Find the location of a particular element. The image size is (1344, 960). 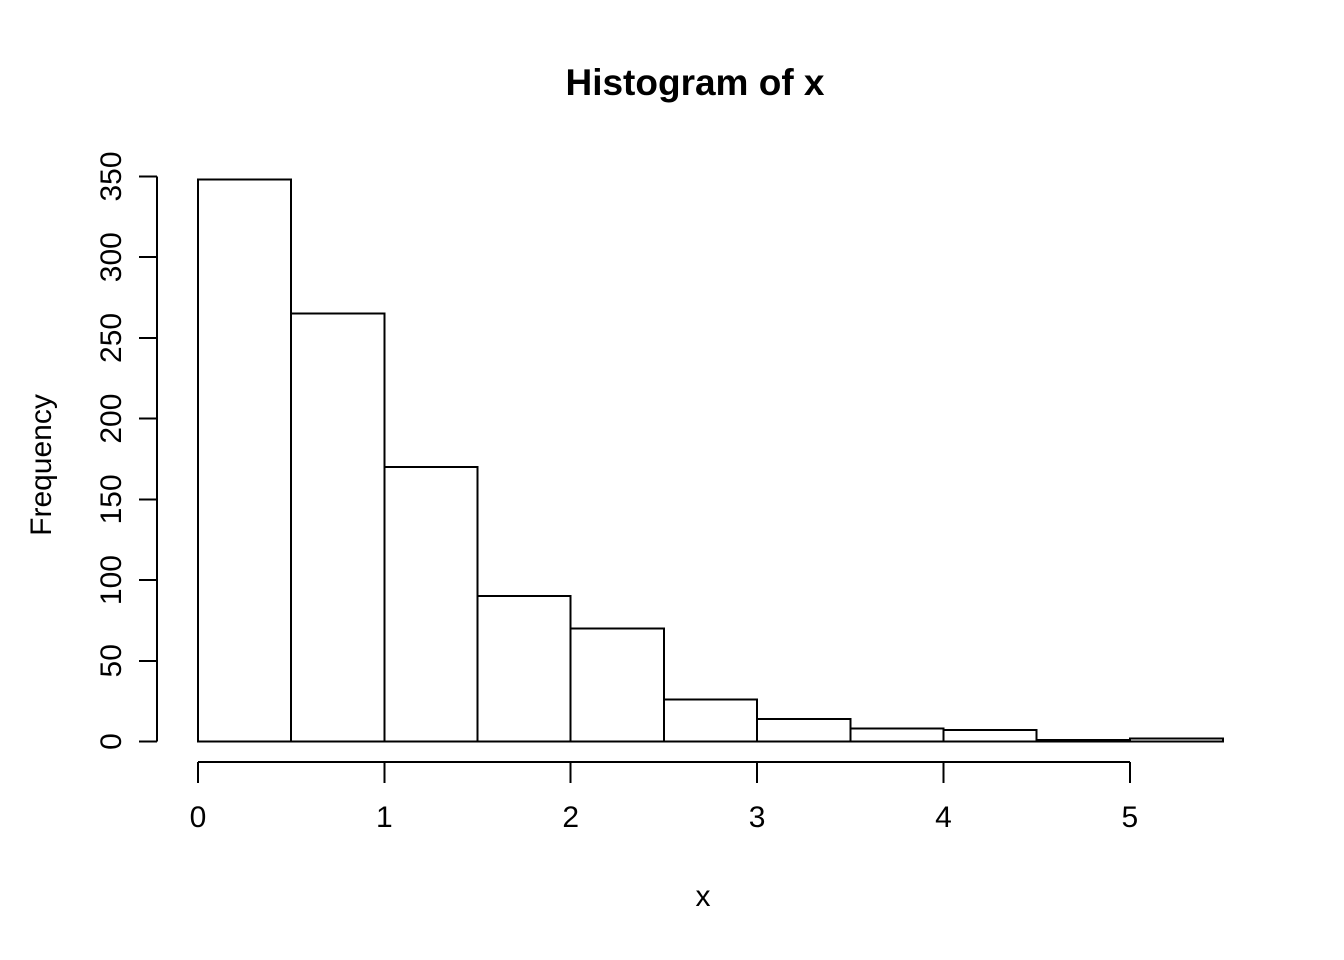

y-axis-tick-label-3: 150 is located at coordinates (111, 499).